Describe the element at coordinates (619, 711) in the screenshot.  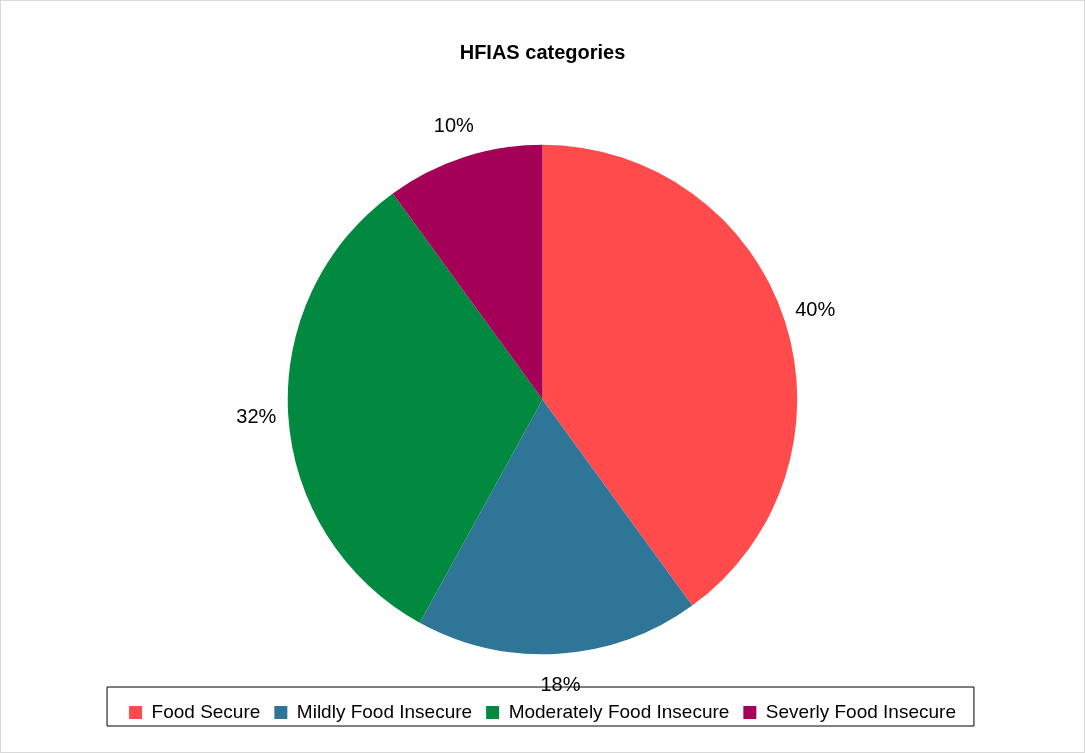
I see `legend-label: Moderately Food Insecure` at that location.